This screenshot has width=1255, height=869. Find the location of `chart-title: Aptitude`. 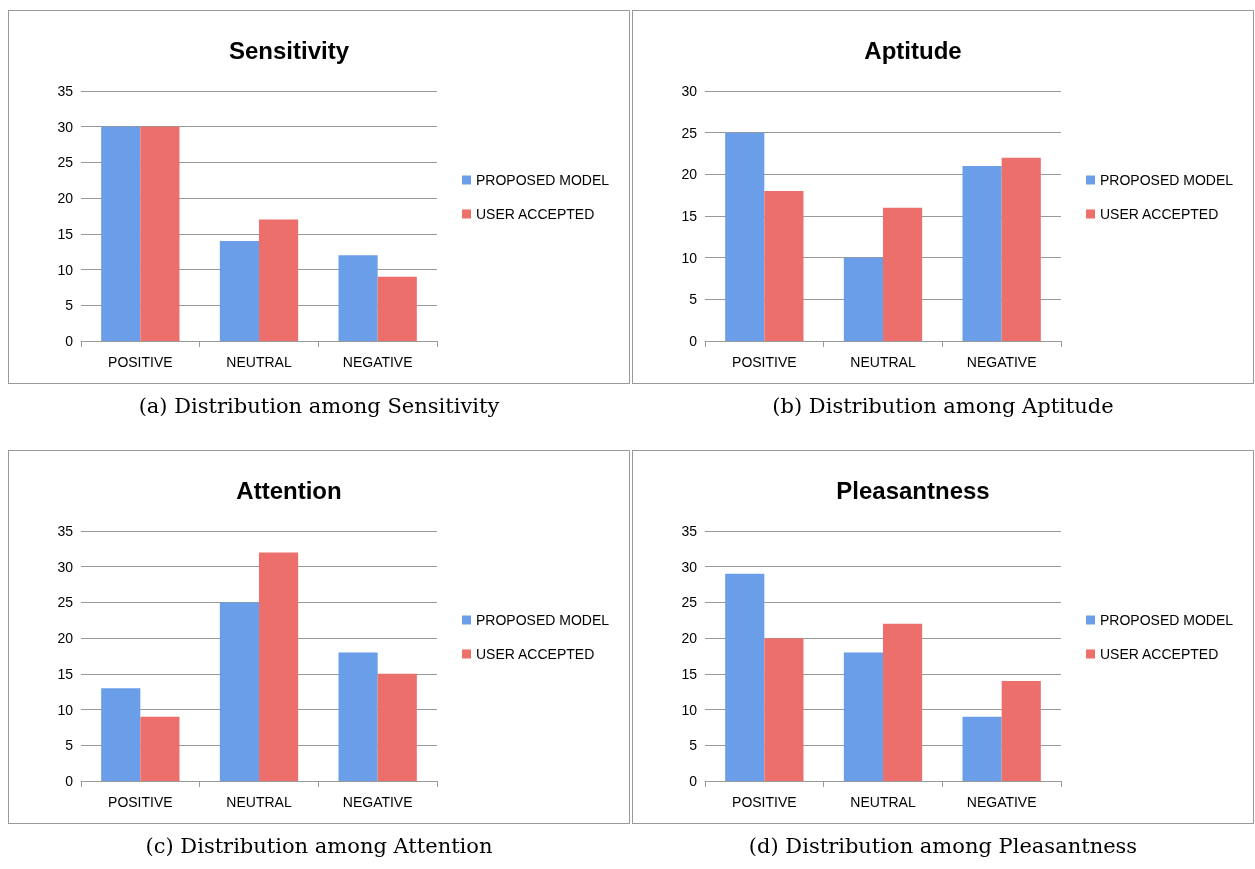

chart-title: Aptitude is located at coordinates (913, 50).